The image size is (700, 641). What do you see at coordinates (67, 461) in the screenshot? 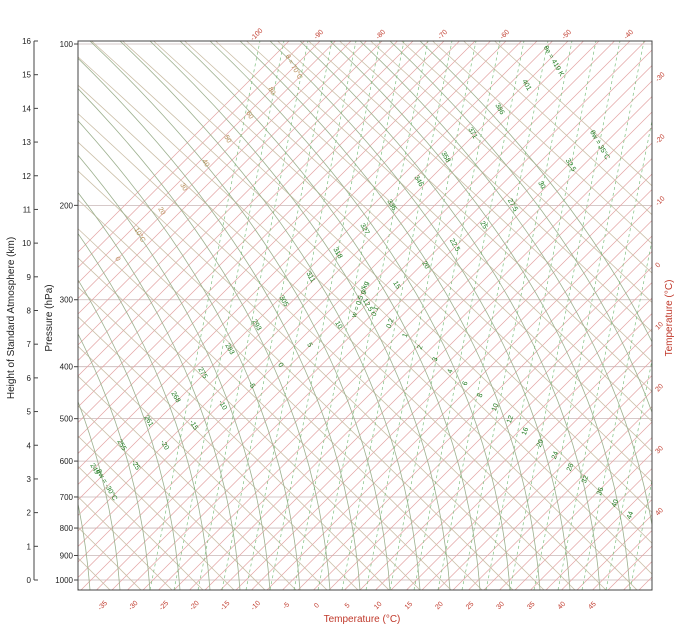
I see `pressure-tick-label: 600` at bounding box center [67, 461].